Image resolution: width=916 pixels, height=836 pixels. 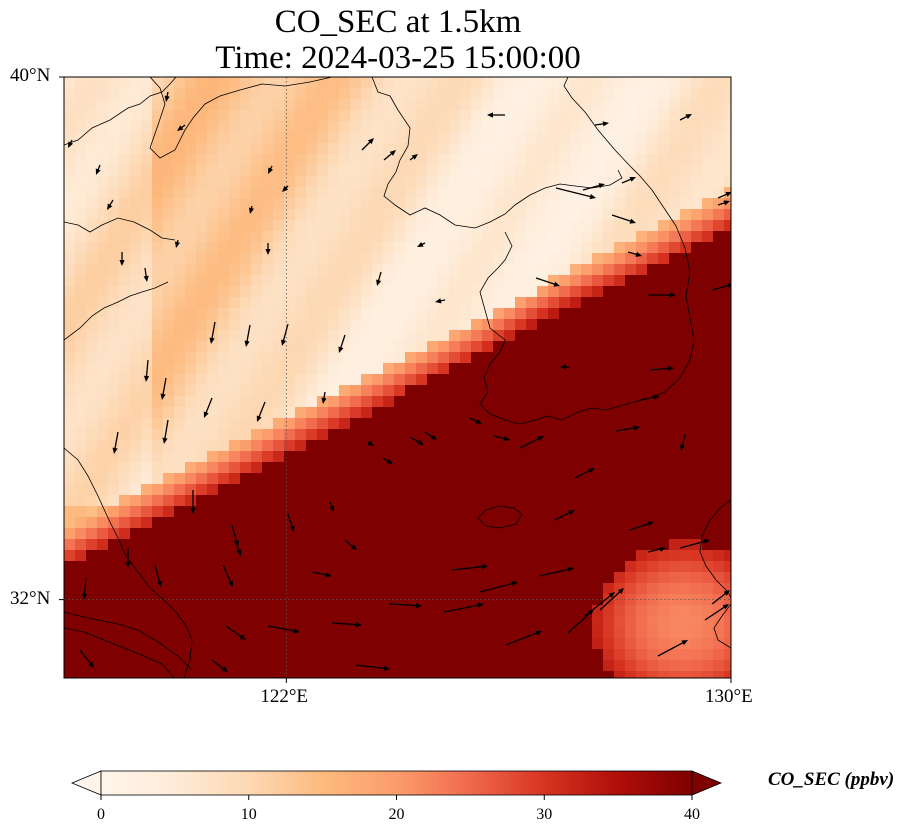 What do you see at coordinates (158, 575) in the screenshot?
I see `wind-arrow` at bounding box center [158, 575].